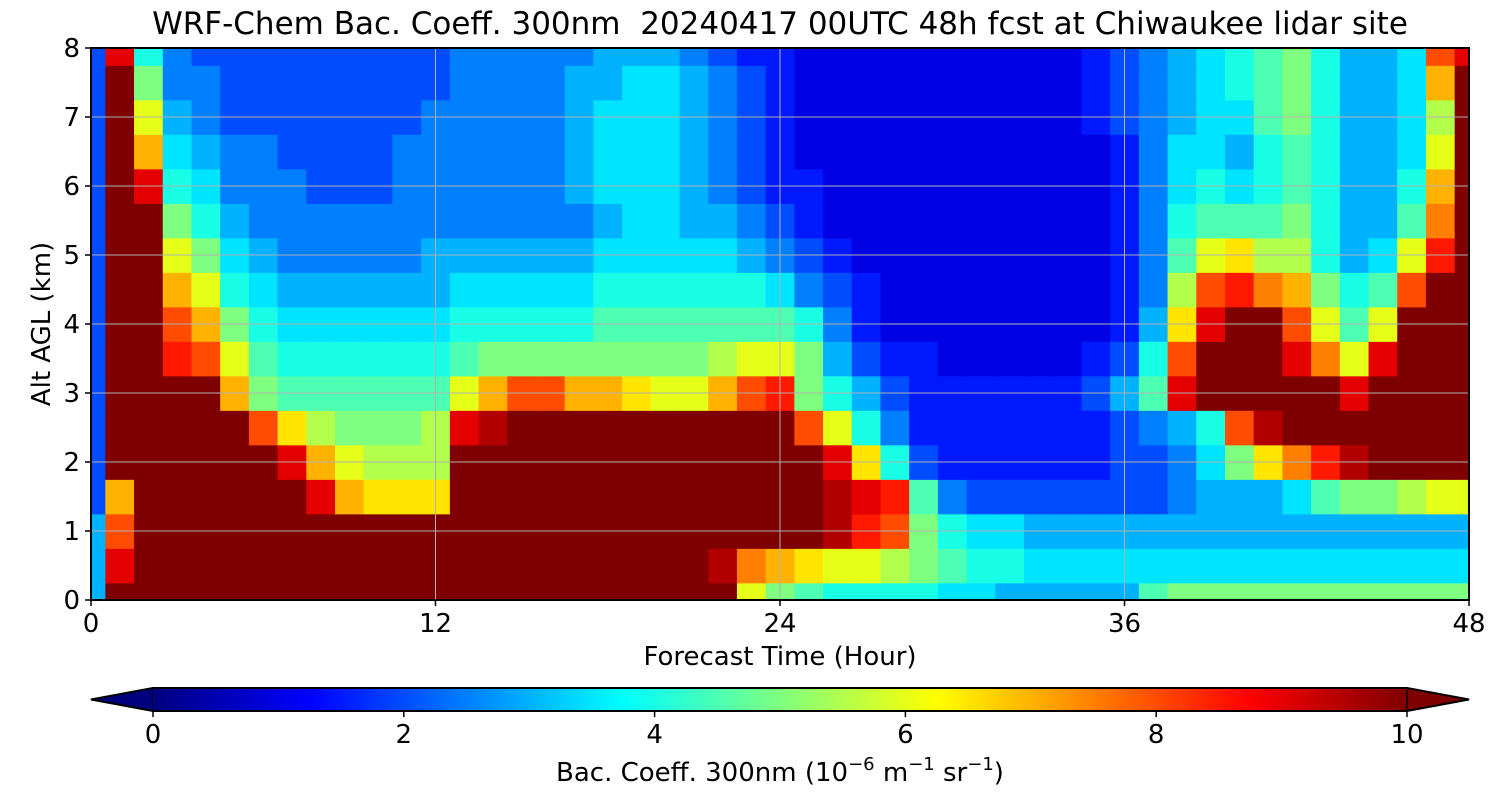 The width and height of the screenshot is (1500, 800). Describe the element at coordinates (91, 624) in the screenshot. I see `x-tick-label: 0` at that location.